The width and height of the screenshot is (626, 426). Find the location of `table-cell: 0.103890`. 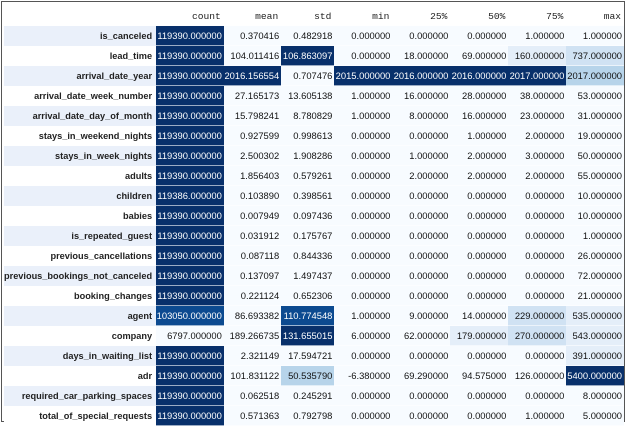

table-cell: 0.103890 is located at coordinates (252, 196).